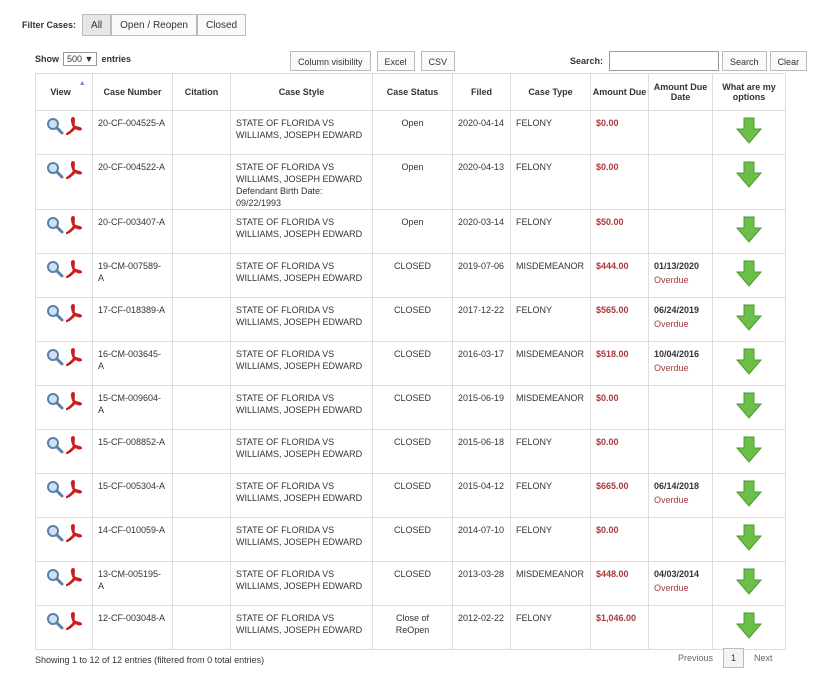  What do you see at coordinates (680, 231) in the screenshot?
I see `due-cell` at bounding box center [680, 231].